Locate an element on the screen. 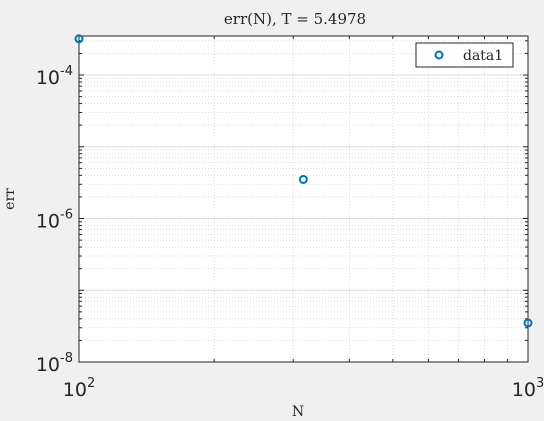 This screenshot has width=544, height=421. legend-marker is located at coordinates (439, 55).